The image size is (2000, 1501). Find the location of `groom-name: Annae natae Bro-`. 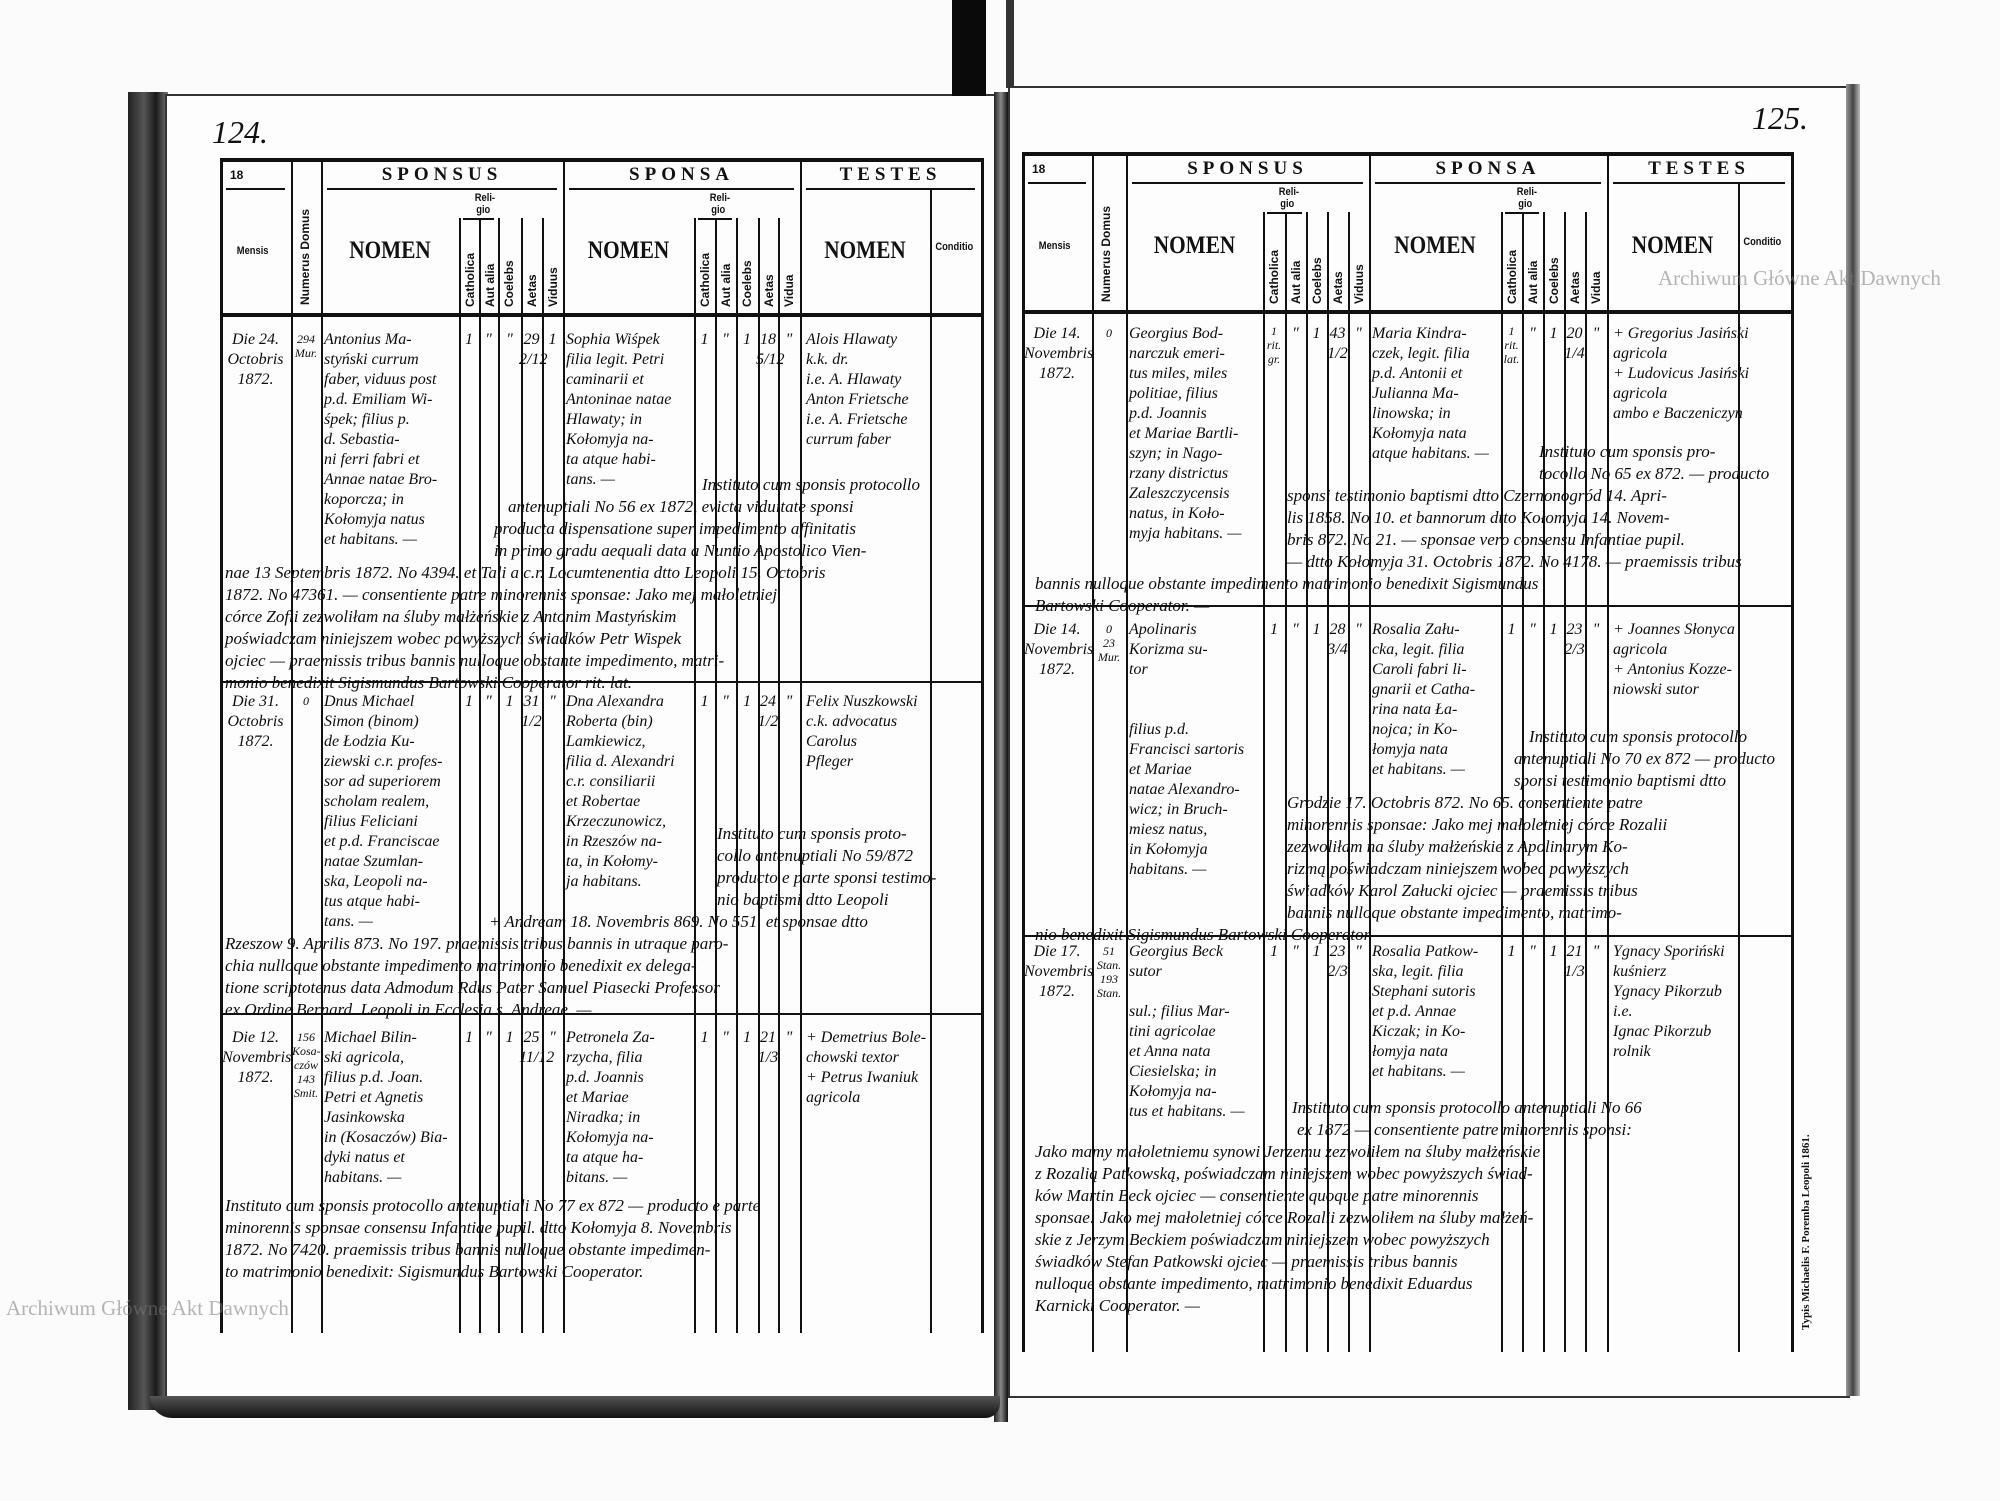

groom-name: Annae natae Bro- is located at coordinates (381, 479).